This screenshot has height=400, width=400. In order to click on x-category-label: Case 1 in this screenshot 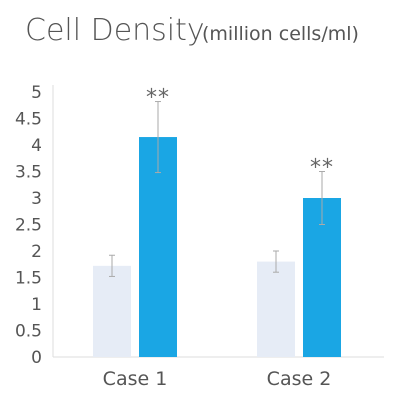, I will do `click(135, 379)`.